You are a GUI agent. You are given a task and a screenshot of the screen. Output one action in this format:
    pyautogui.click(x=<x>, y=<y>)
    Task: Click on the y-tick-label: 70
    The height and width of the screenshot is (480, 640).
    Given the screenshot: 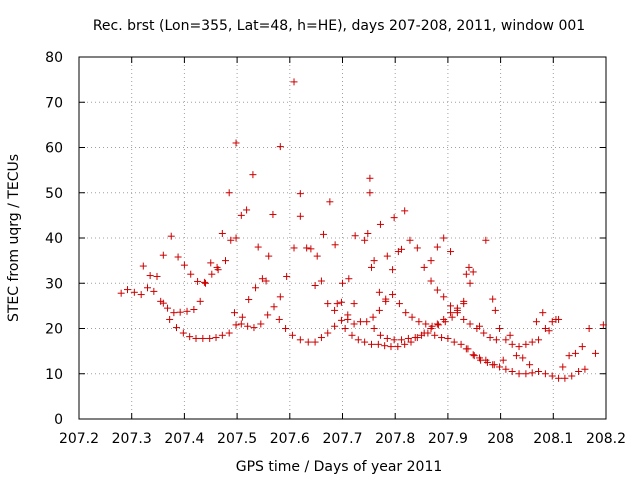 What is the action you would take?
    pyautogui.click(x=54, y=103)
    